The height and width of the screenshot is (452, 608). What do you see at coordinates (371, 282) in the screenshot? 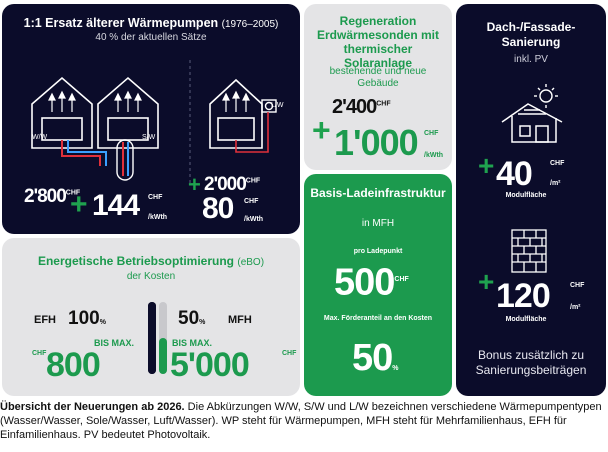
I see `charging-per-point-value: 500CHF` at bounding box center [371, 282].